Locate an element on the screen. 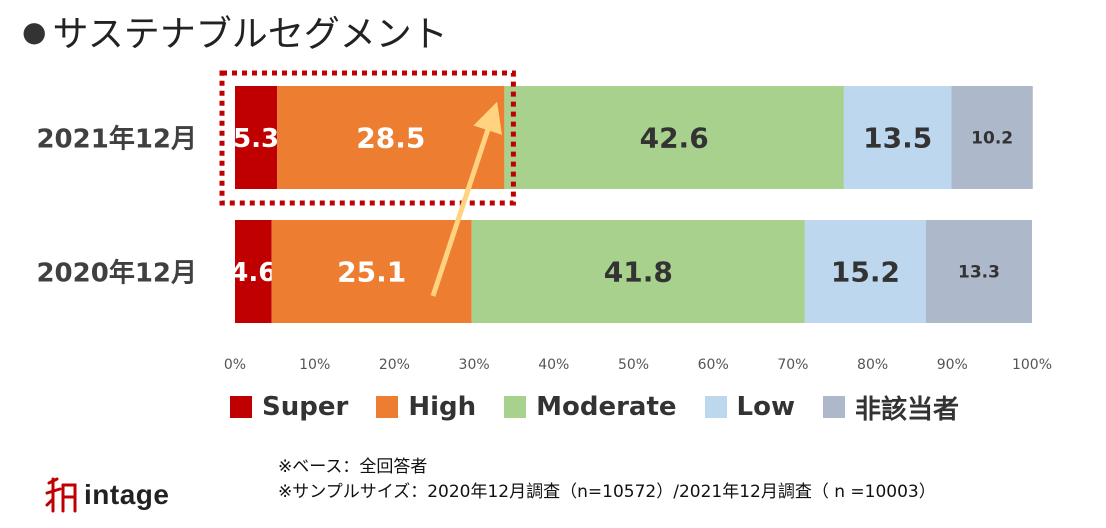  data-label-high: 28.5 is located at coordinates (390, 138).